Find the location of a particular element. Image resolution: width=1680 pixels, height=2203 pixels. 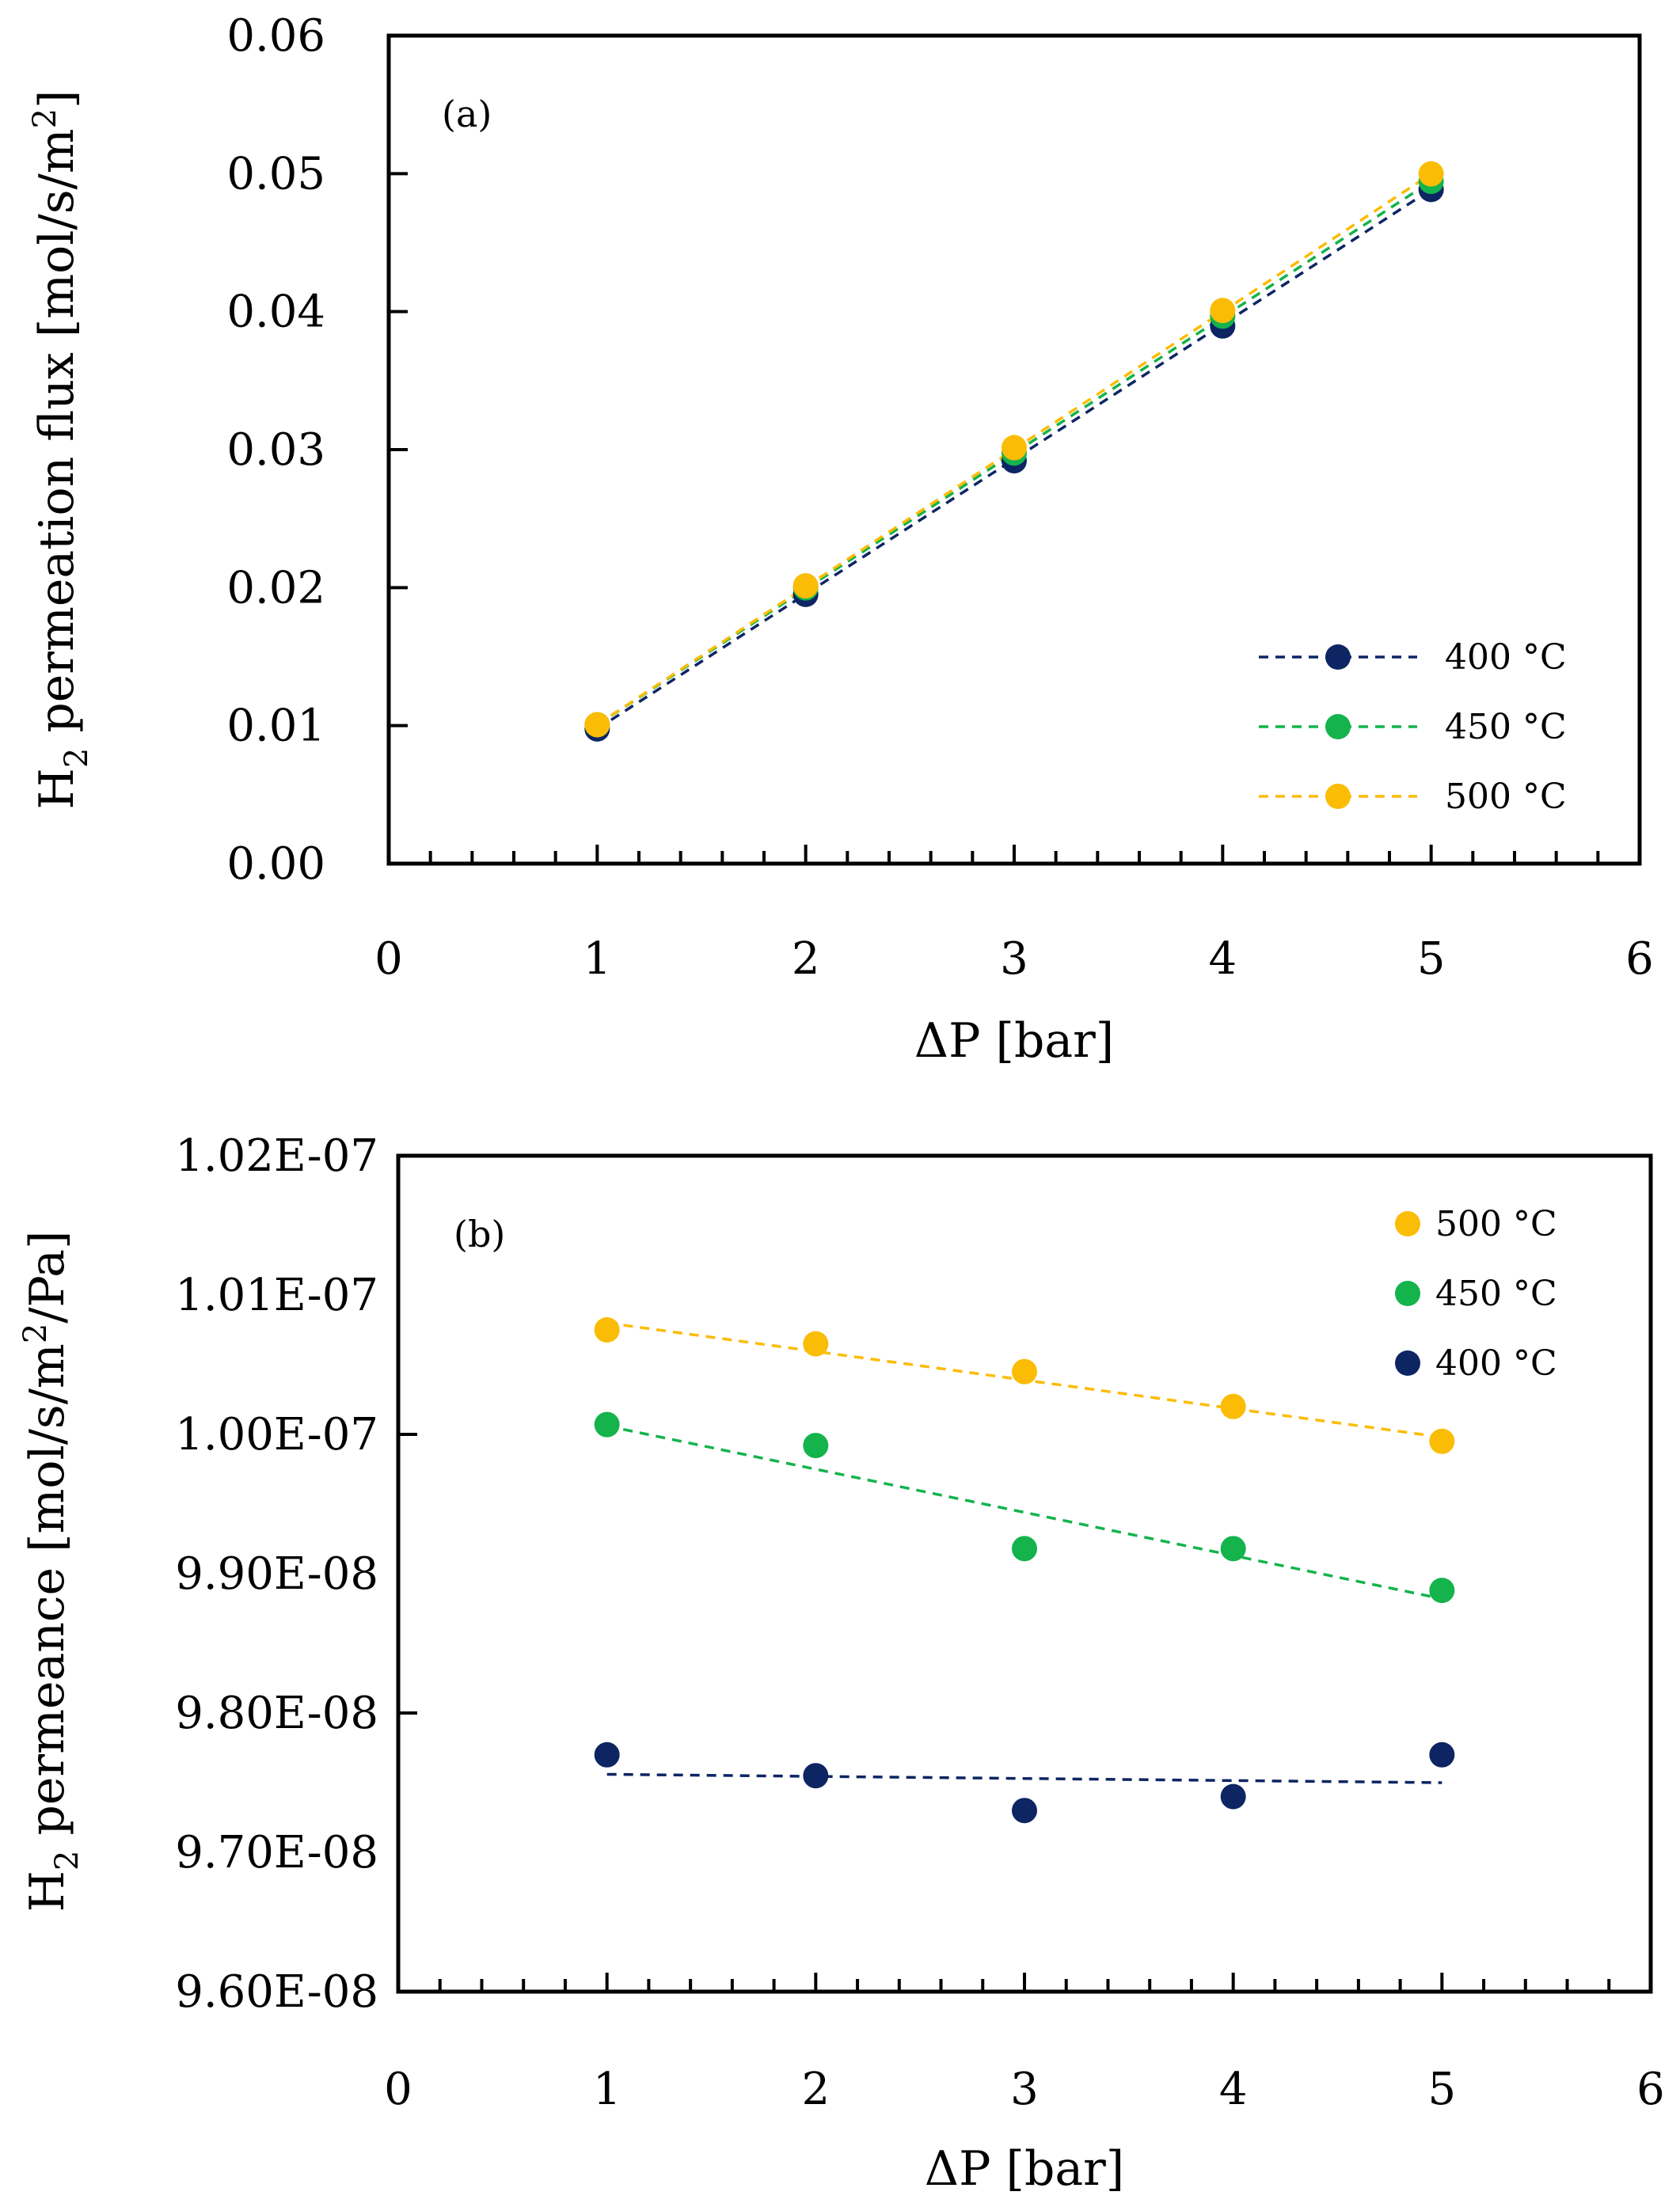

y-tick-label: 9.70E-08 is located at coordinates (276, 1852).